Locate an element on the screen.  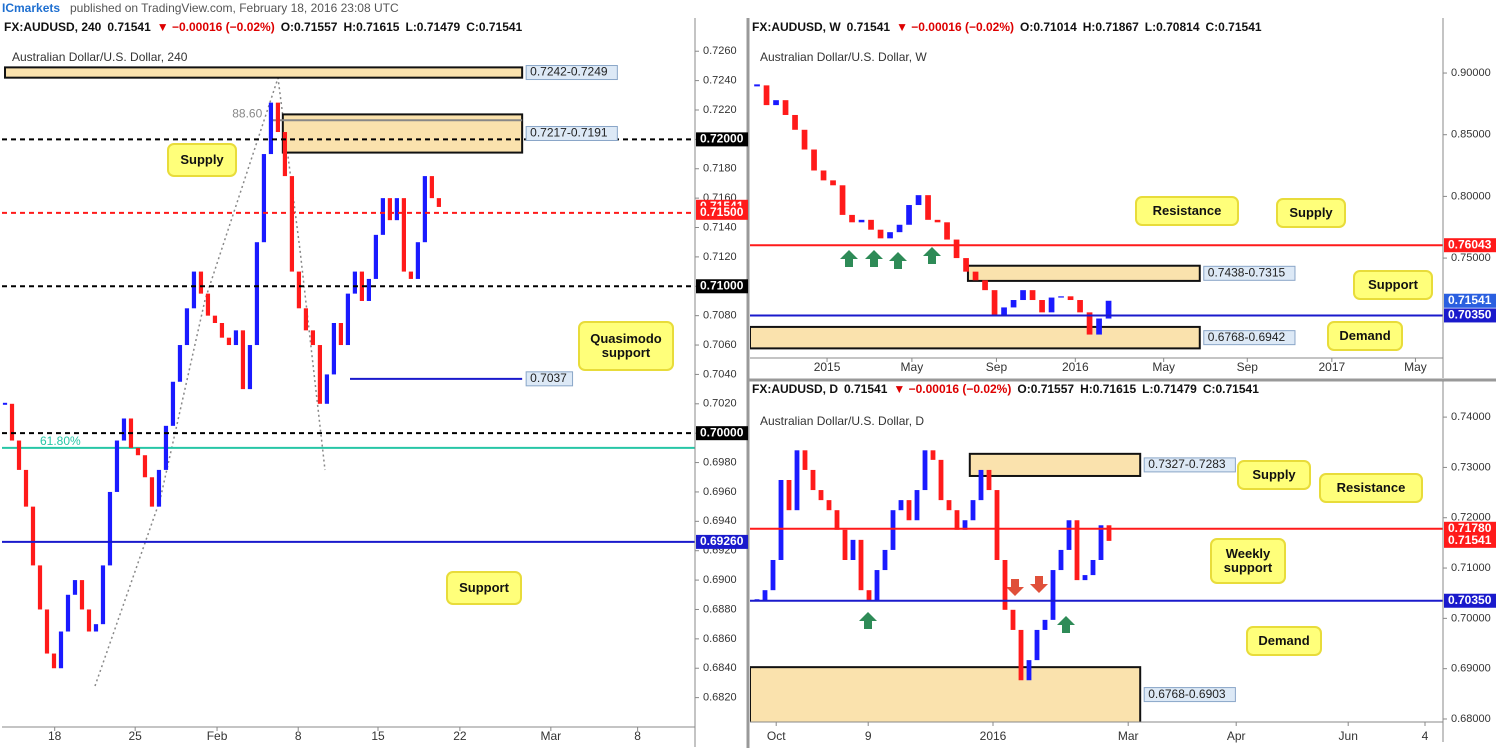
callout: Support is located at coordinates (1393, 285).